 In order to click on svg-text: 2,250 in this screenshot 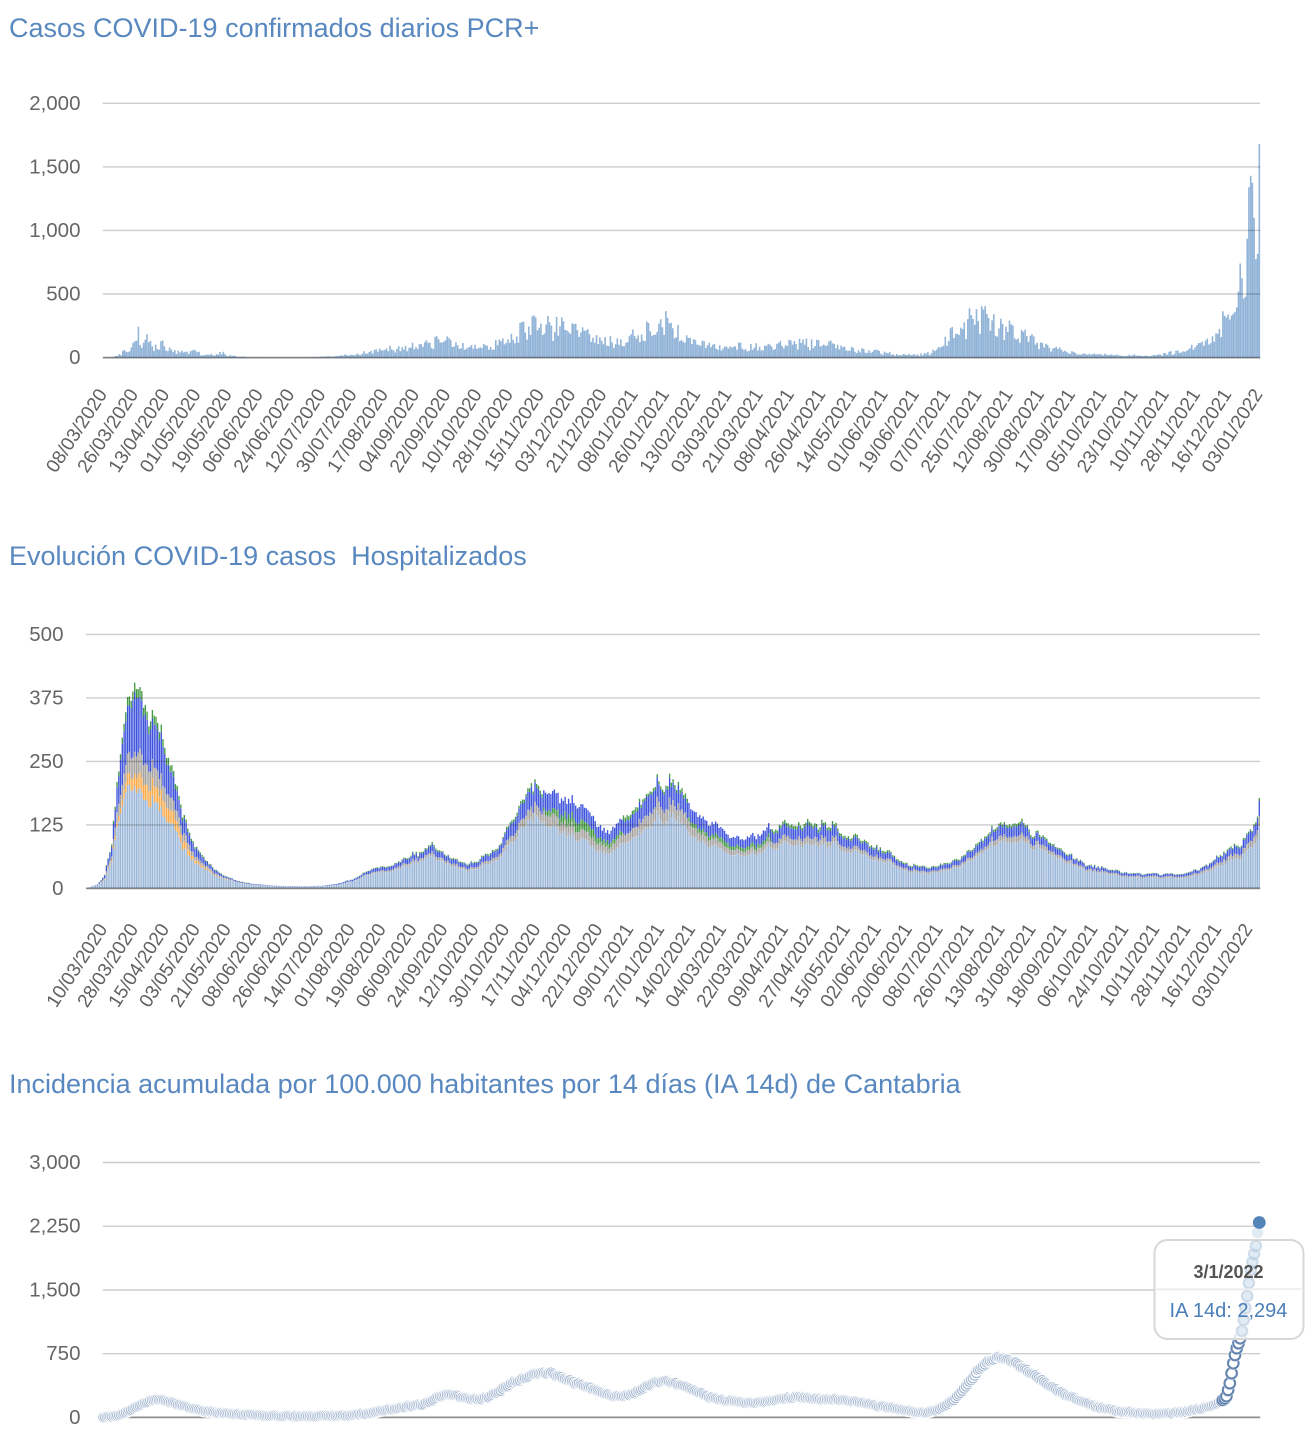, I will do `click(54, 1226)`.